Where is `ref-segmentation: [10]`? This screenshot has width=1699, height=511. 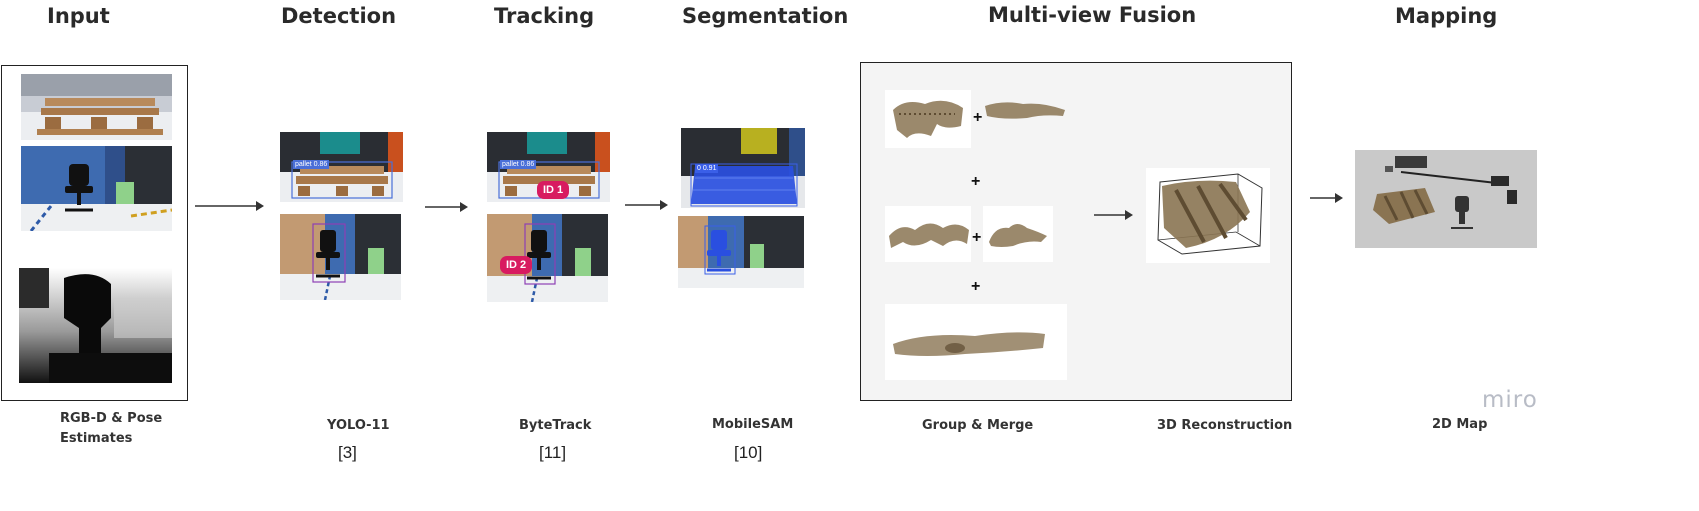 ref-segmentation: [10] is located at coordinates (748, 452).